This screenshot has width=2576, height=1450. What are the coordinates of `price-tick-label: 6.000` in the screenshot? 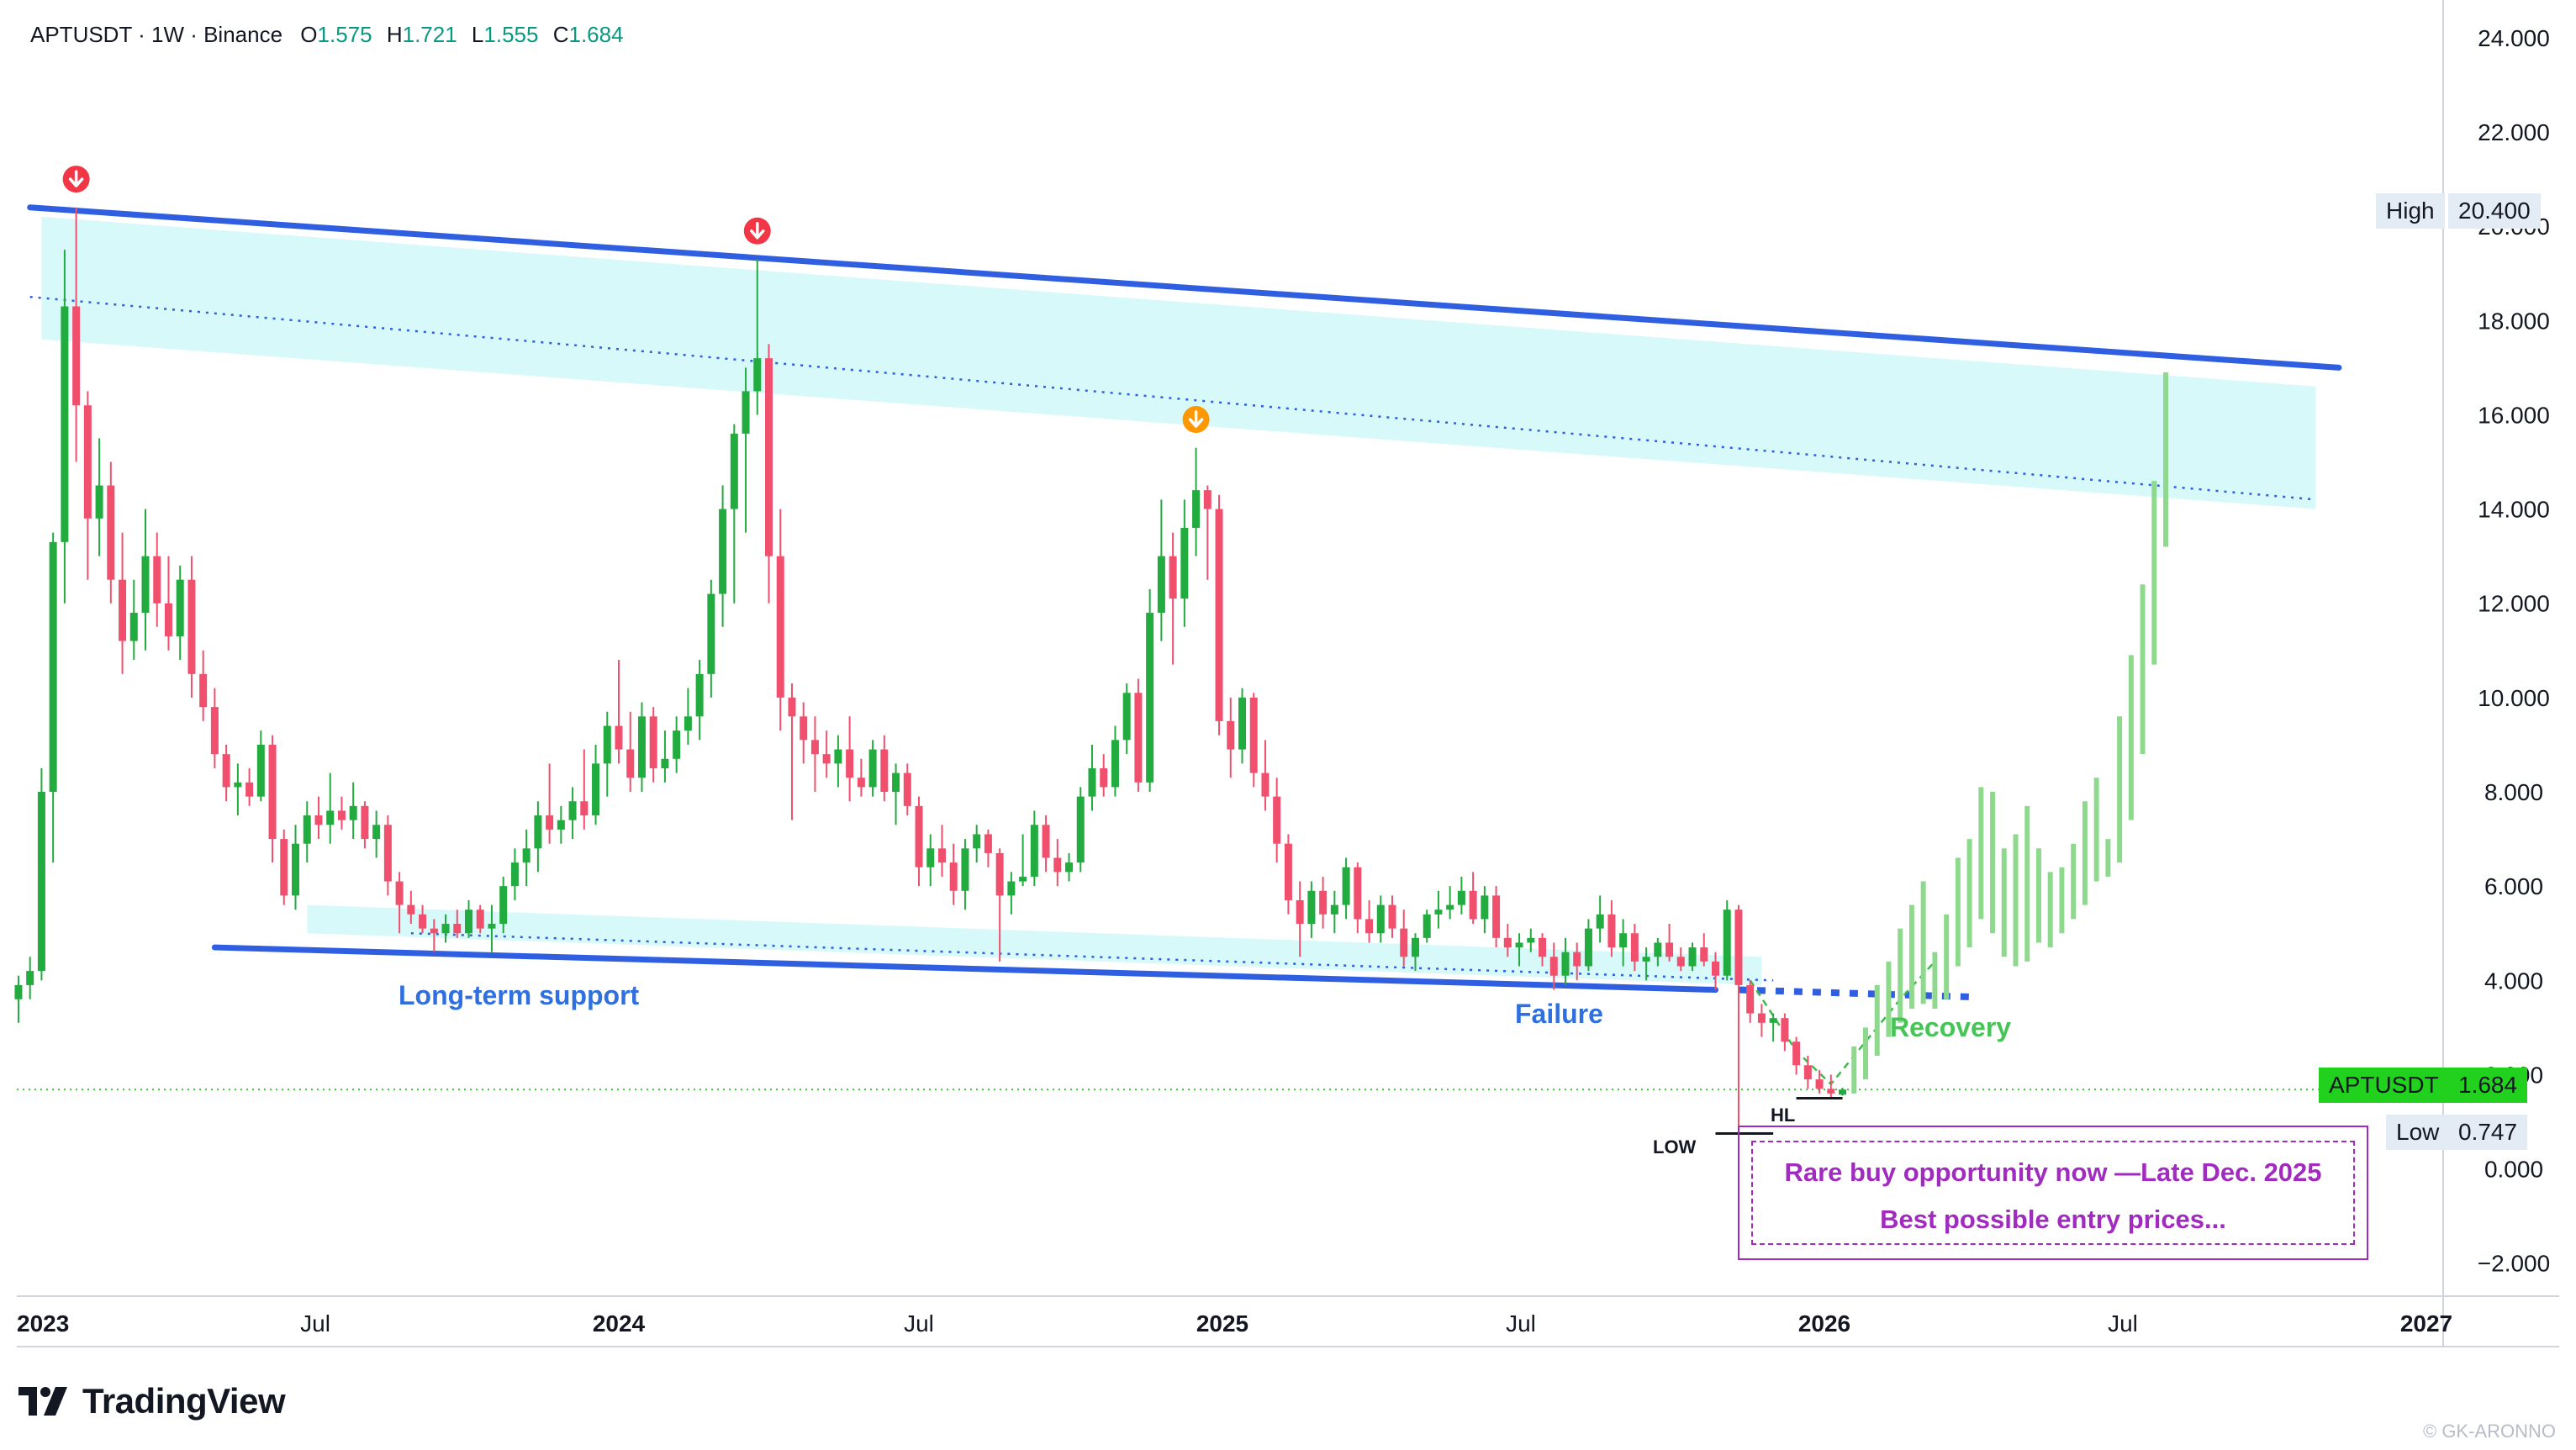 It's located at (2513, 886).